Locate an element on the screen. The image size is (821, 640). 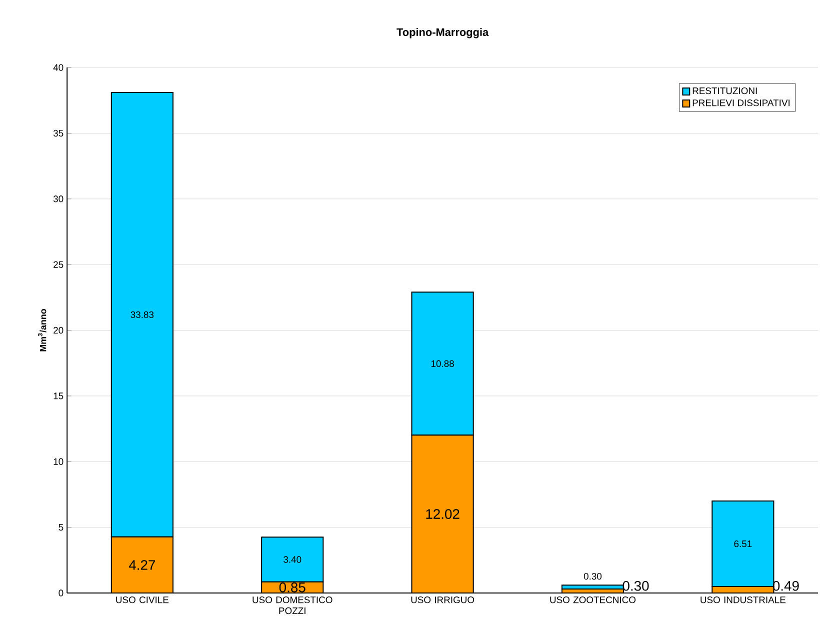
x-tick-label: USO DOMESTICO POZZI is located at coordinates (292, 605).